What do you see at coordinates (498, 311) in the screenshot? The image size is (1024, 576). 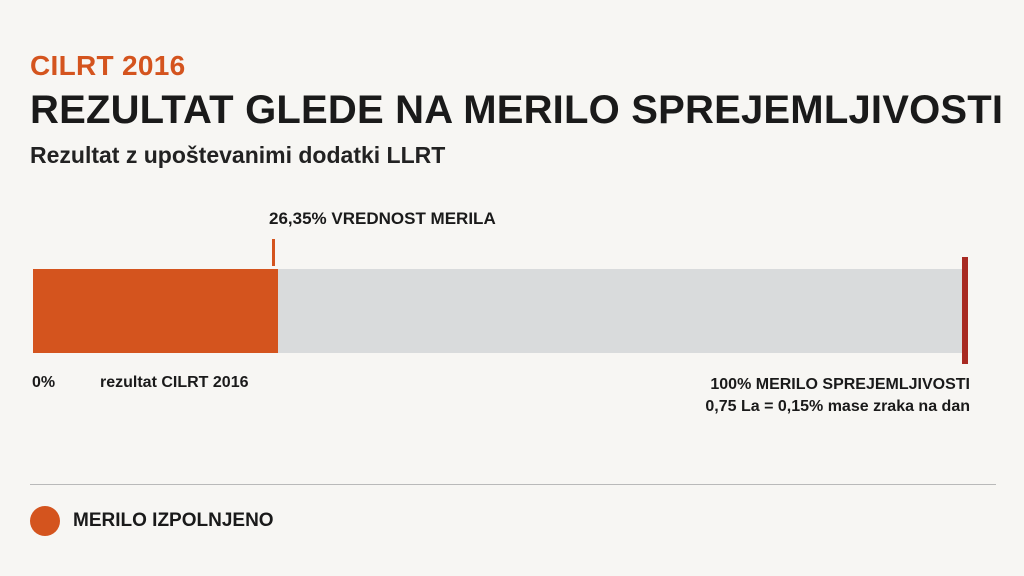 I see `bar-track` at bounding box center [498, 311].